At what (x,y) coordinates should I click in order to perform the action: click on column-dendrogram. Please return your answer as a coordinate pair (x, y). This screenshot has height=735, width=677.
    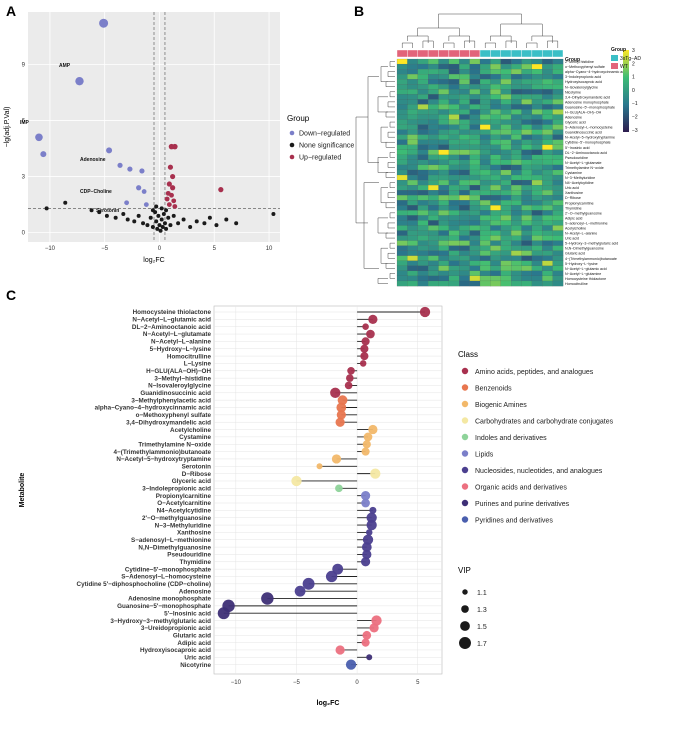
    Looking at the image, I should click on (480, 30).